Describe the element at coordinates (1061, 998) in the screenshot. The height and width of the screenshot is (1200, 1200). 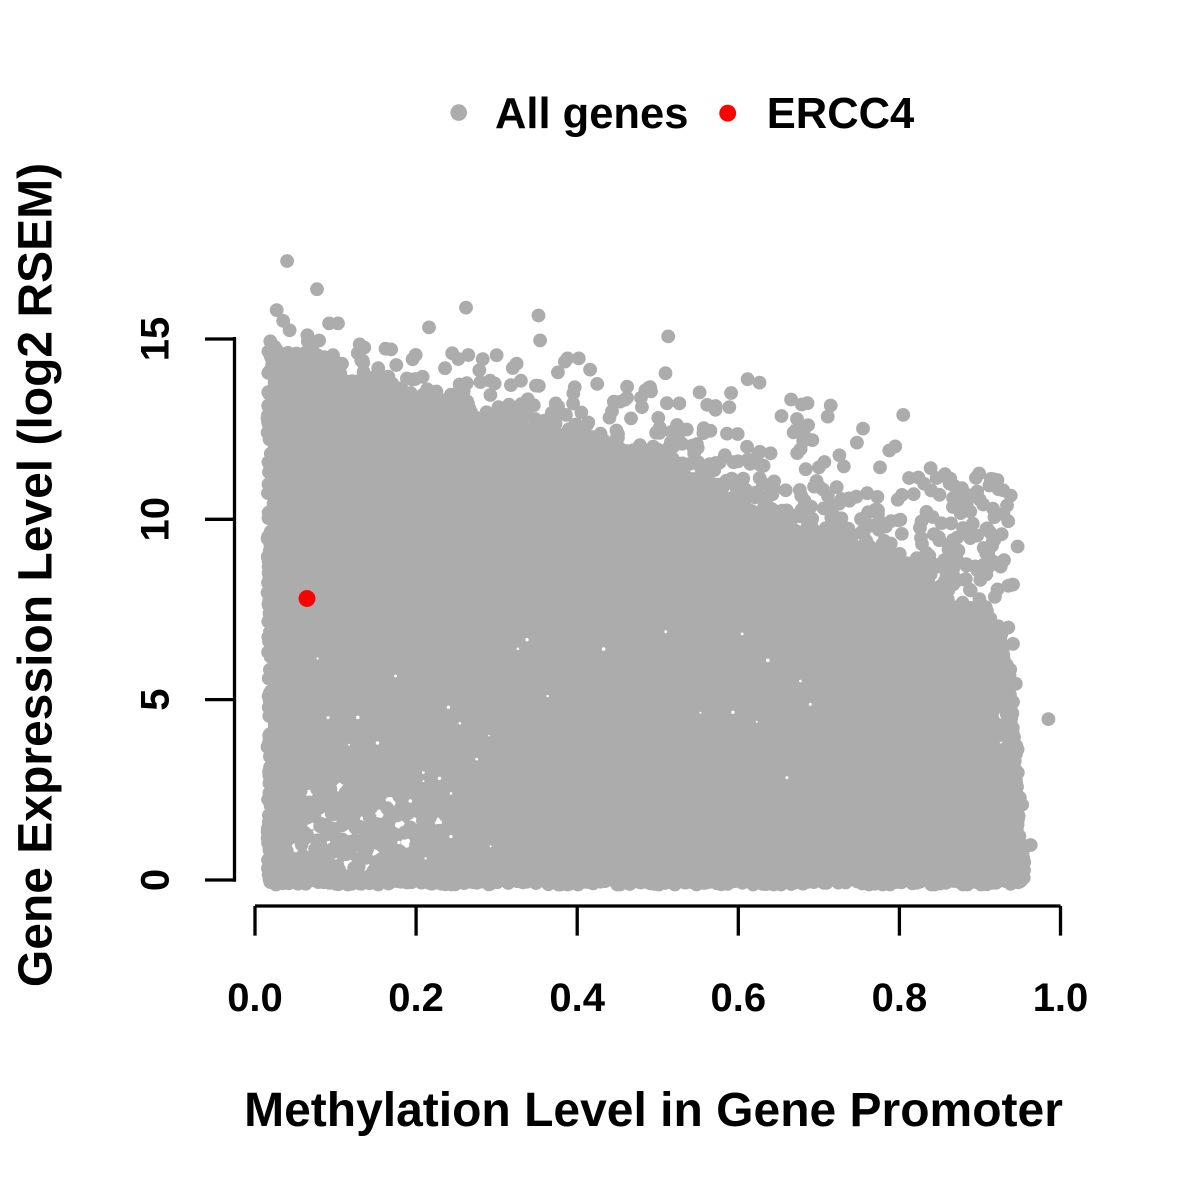
I see `svg-text: 1.0` at that location.